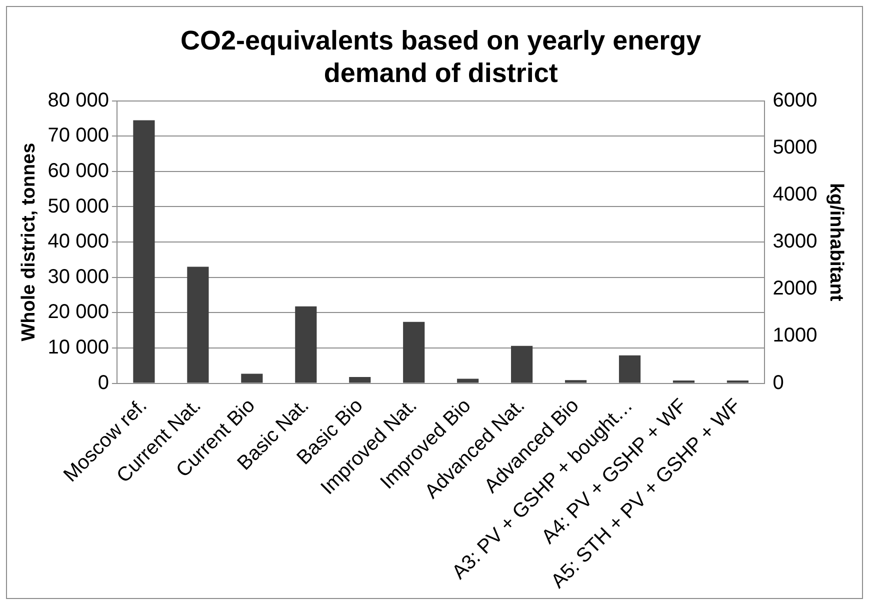 This screenshot has height=607, width=871. Describe the element at coordinates (795, 289) in the screenshot. I see `y2-tick-label: 2000` at that location.